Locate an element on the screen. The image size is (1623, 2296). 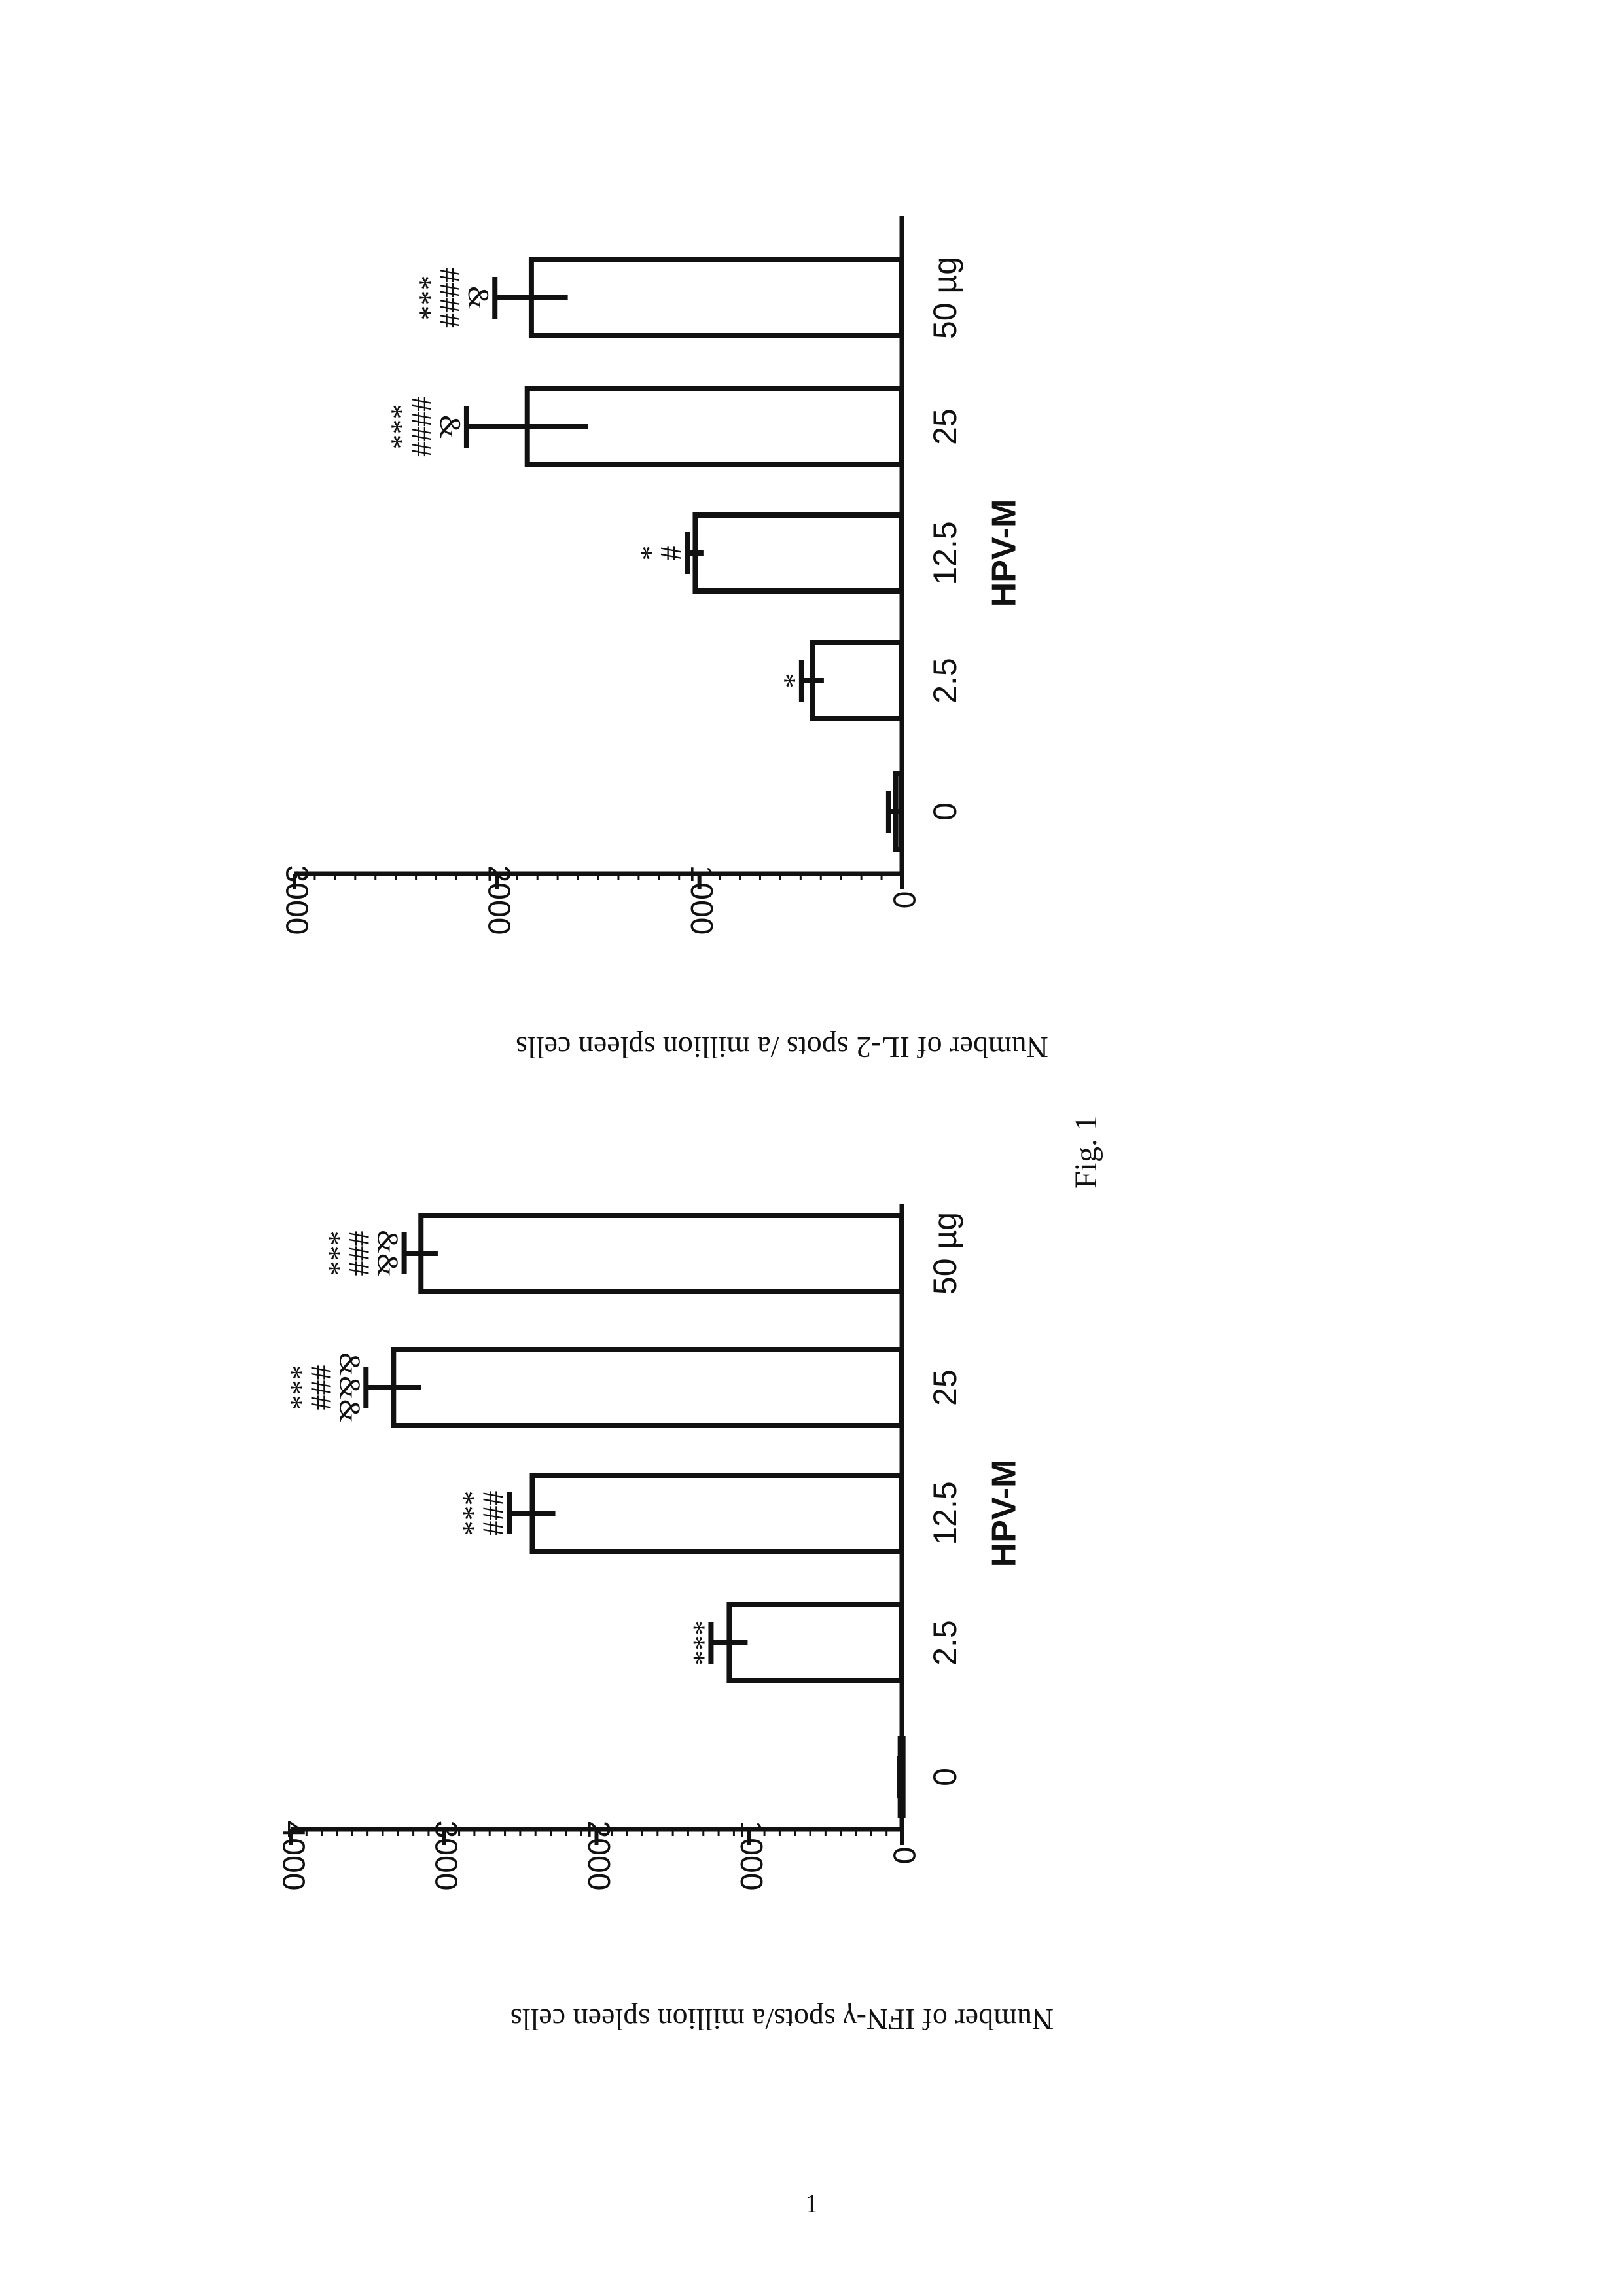
page-number: 1 is located at coordinates (811, 2203).